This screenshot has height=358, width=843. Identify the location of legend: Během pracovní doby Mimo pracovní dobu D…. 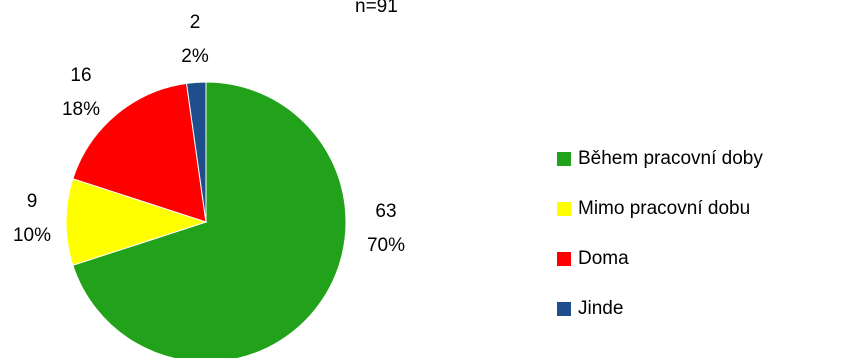
(660, 234).